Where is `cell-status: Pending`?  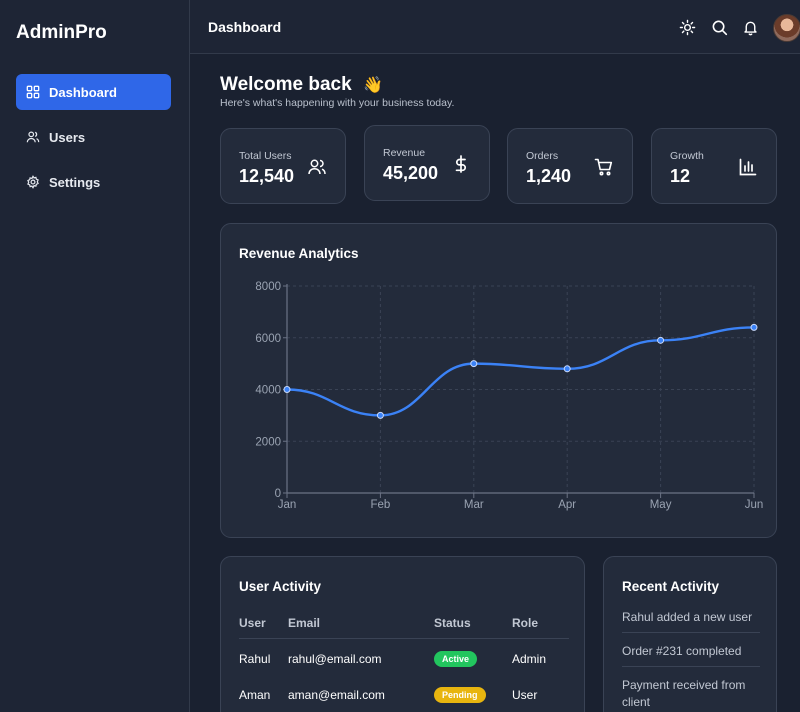 cell-status: Pending is located at coordinates (473, 693).